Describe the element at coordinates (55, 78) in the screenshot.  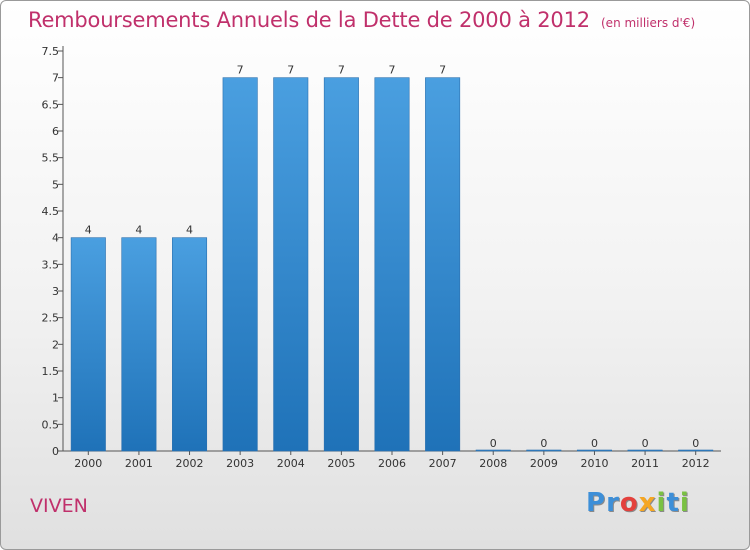
I see `y-tick-label: 7` at that location.